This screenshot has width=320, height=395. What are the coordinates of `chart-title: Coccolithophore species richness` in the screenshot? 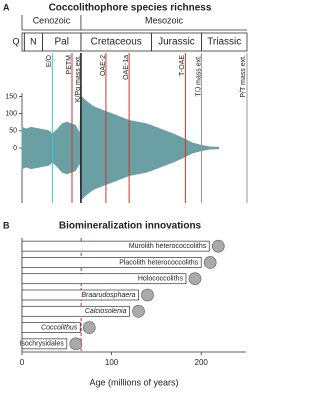 It's located at (130, 8).